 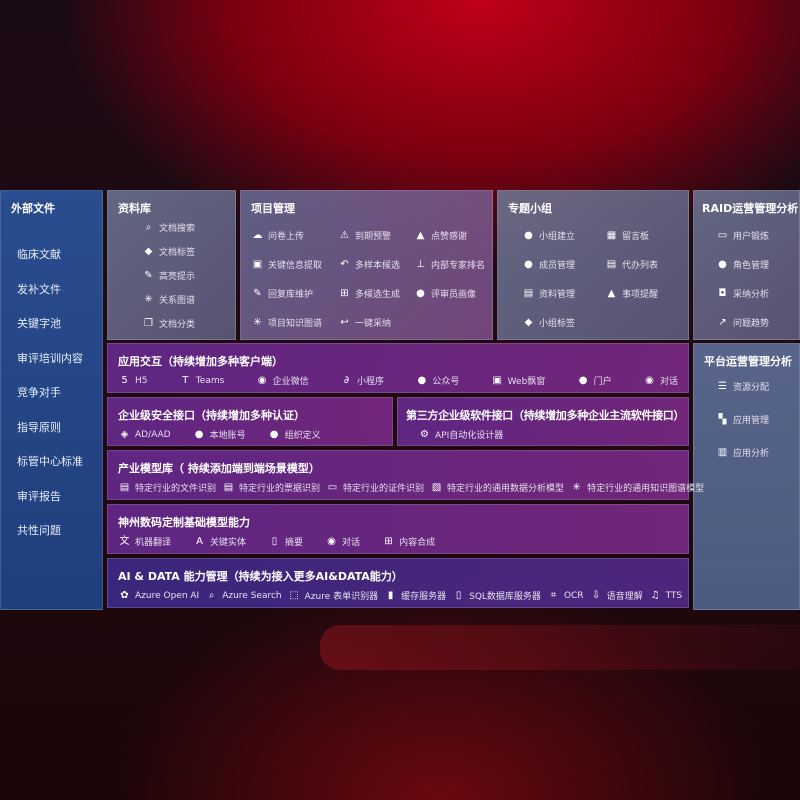 What do you see at coordinates (271, 487) in the screenshot?
I see `feature-item: ▤ 特定行业的票据识别` at bounding box center [271, 487].